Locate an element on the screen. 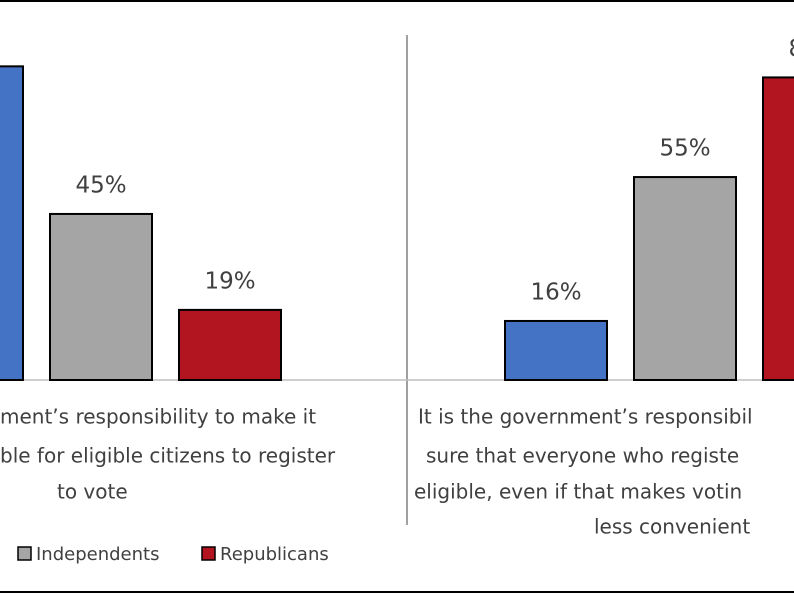 This screenshot has height=596, width=794. value-label: 82% is located at coordinates (791, 49).